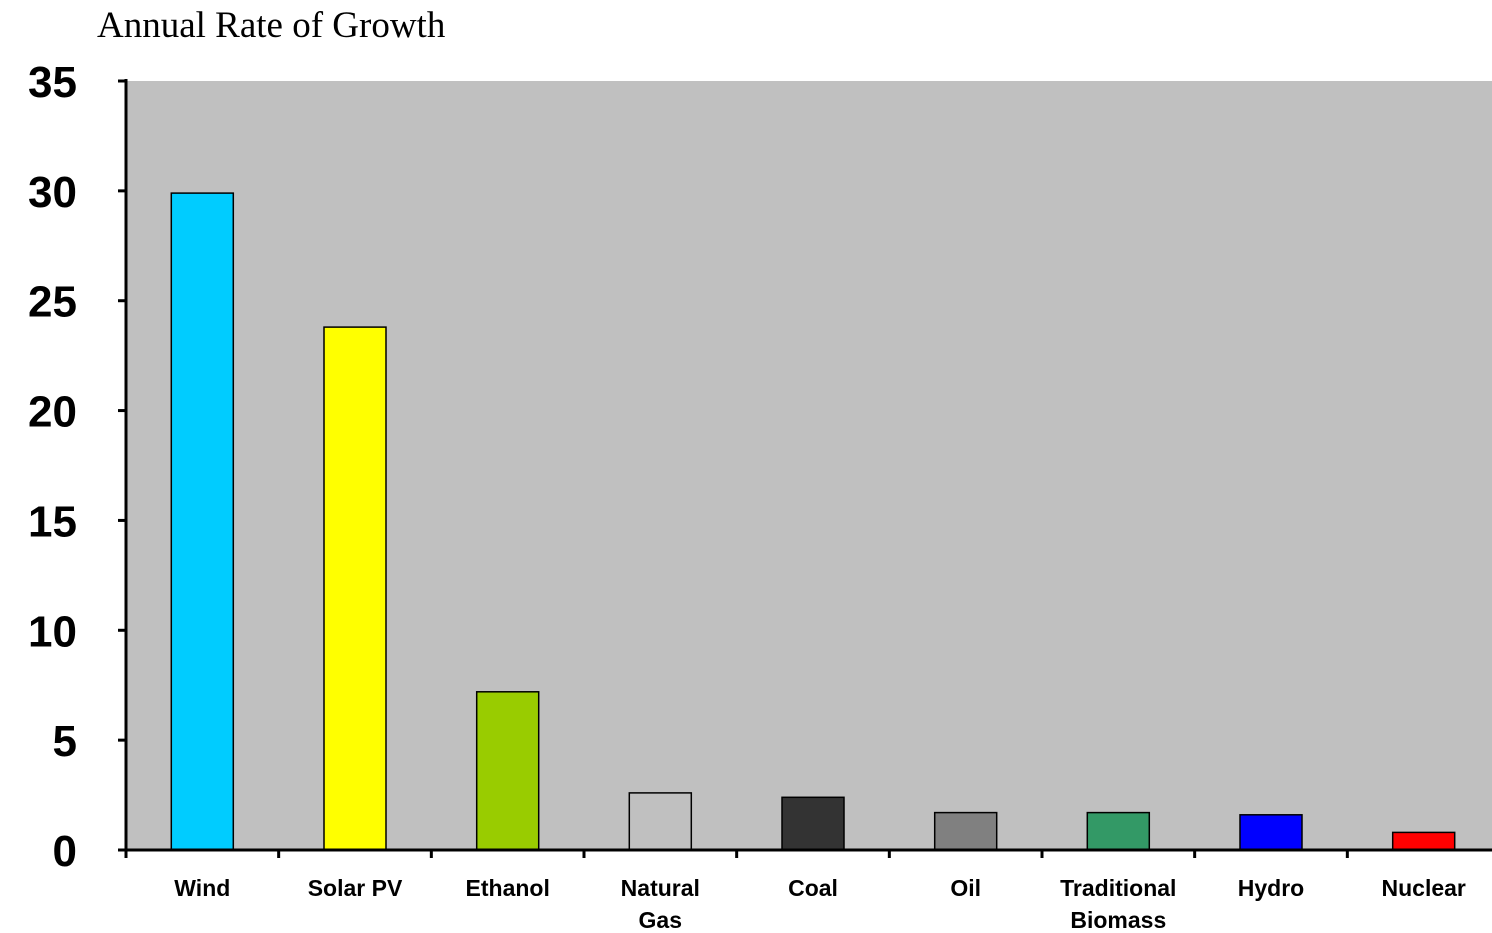 This screenshot has height=933, width=1492. Describe the element at coordinates (1424, 888) in the screenshot. I see `x-tick-label: Nuclear` at that location.